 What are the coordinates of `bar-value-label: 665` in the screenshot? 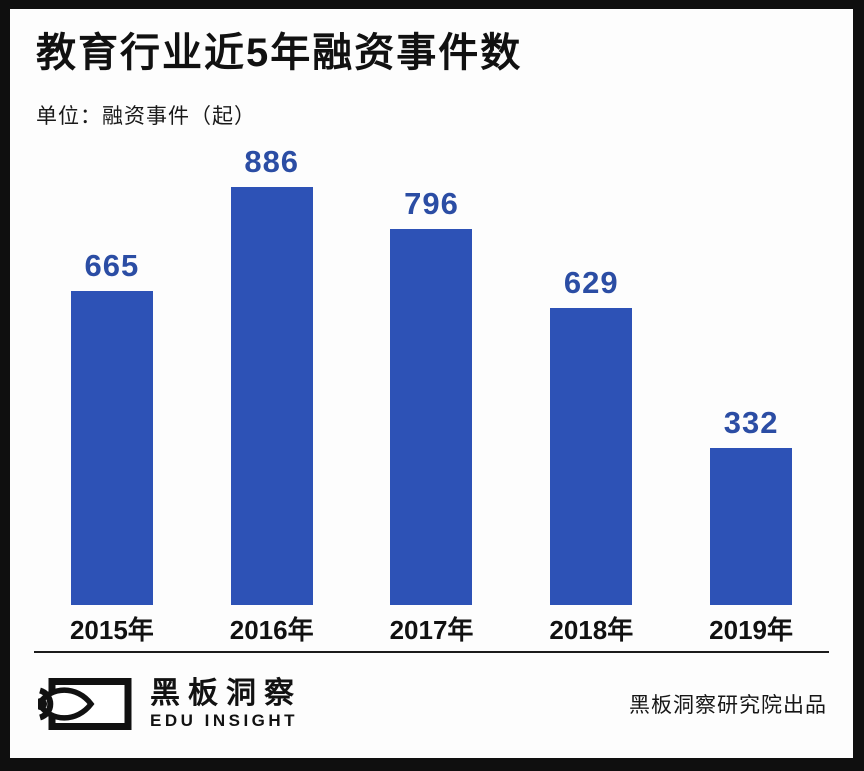 It's located at (112, 265).